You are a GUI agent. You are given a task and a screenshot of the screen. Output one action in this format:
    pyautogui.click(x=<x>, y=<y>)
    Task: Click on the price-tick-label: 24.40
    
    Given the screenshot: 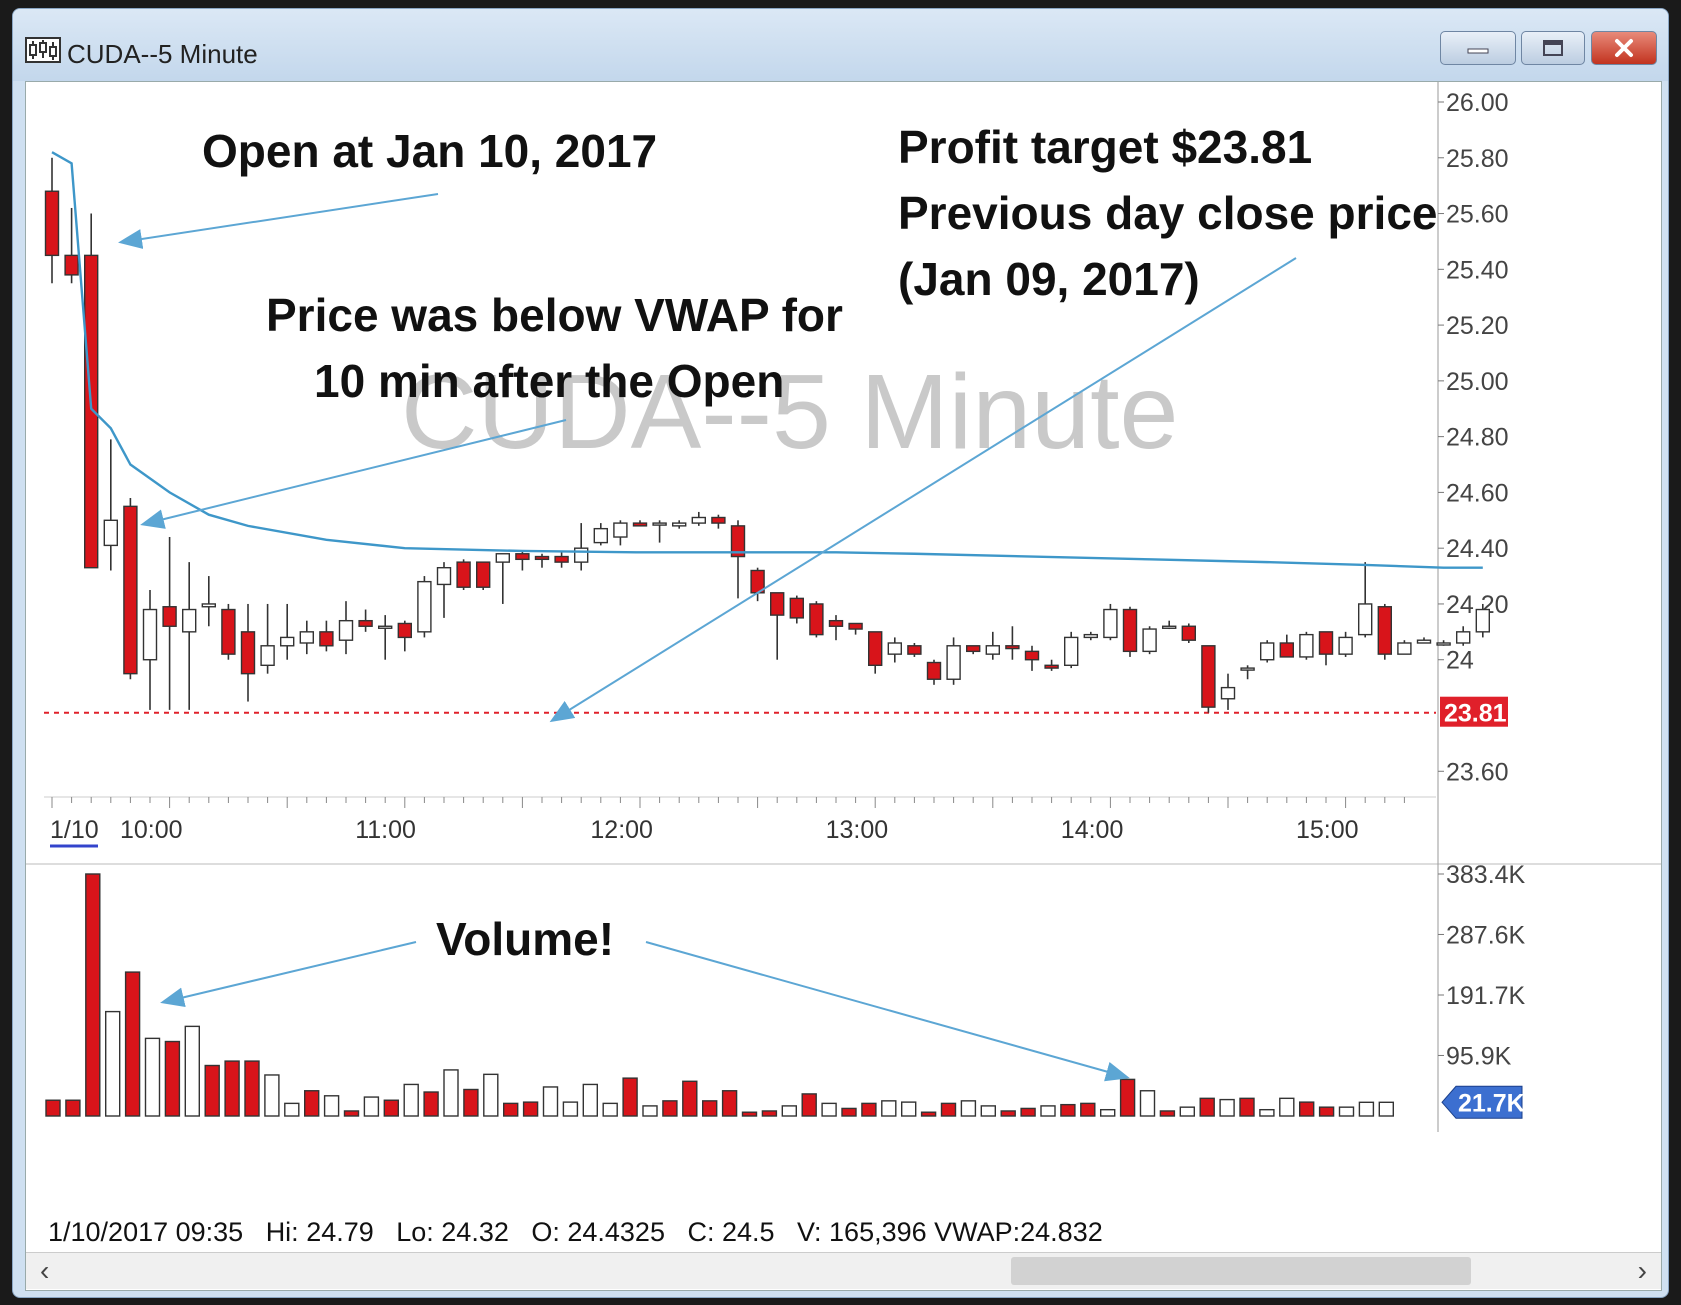 What is the action you would take?
    pyautogui.click(x=1477, y=549)
    